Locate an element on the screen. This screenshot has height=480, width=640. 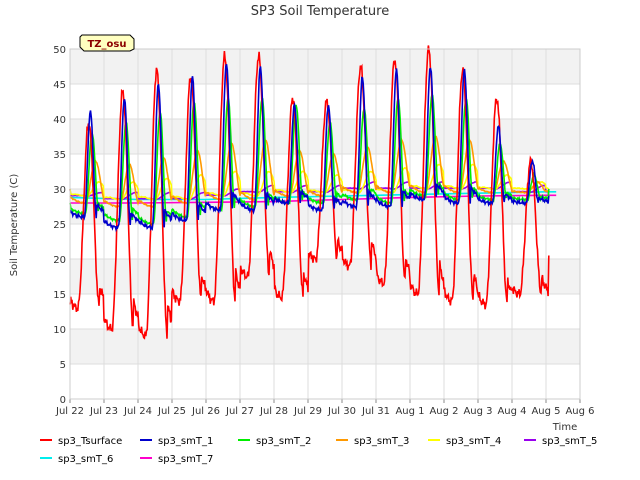
y-tick-label: 5 is located at coordinates (63, 365).